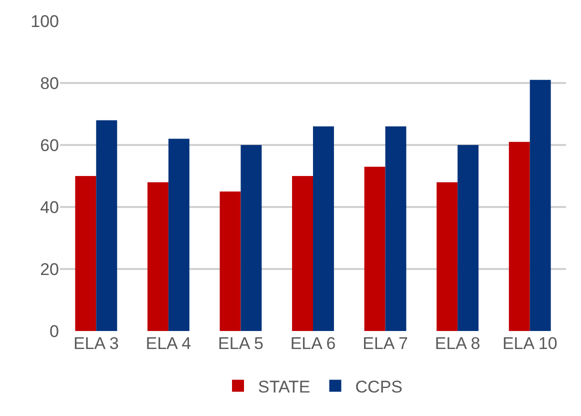  What do you see at coordinates (44, 21) in the screenshot?
I see `y-tick-label: 100` at bounding box center [44, 21].